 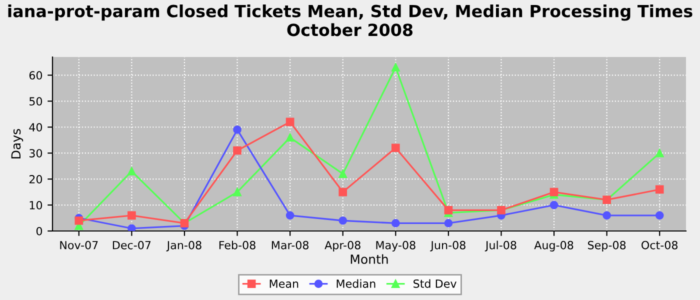 What do you see at coordinates (184, 246) in the screenshot?
I see `x-tick-label: Jan-08` at bounding box center [184, 246].